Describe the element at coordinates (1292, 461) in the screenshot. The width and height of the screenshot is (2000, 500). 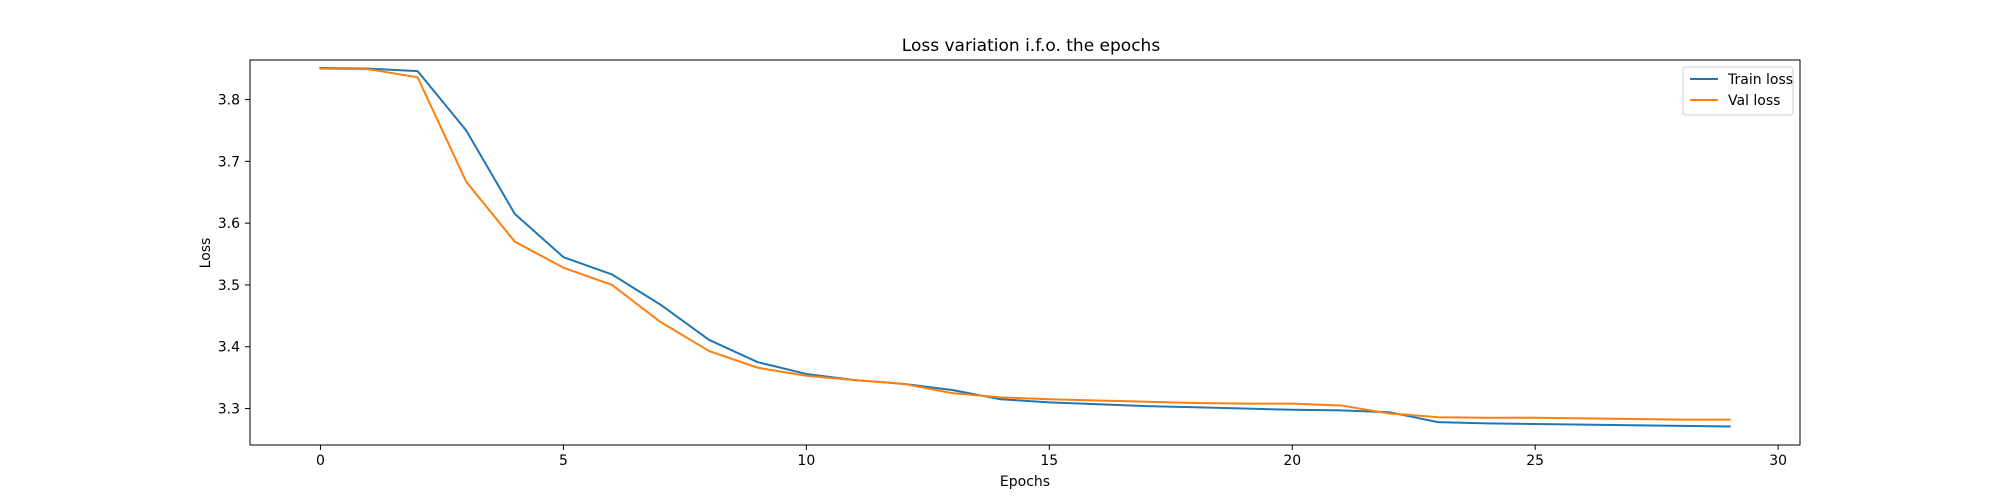
I see `x-tick-label: 20` at that location.